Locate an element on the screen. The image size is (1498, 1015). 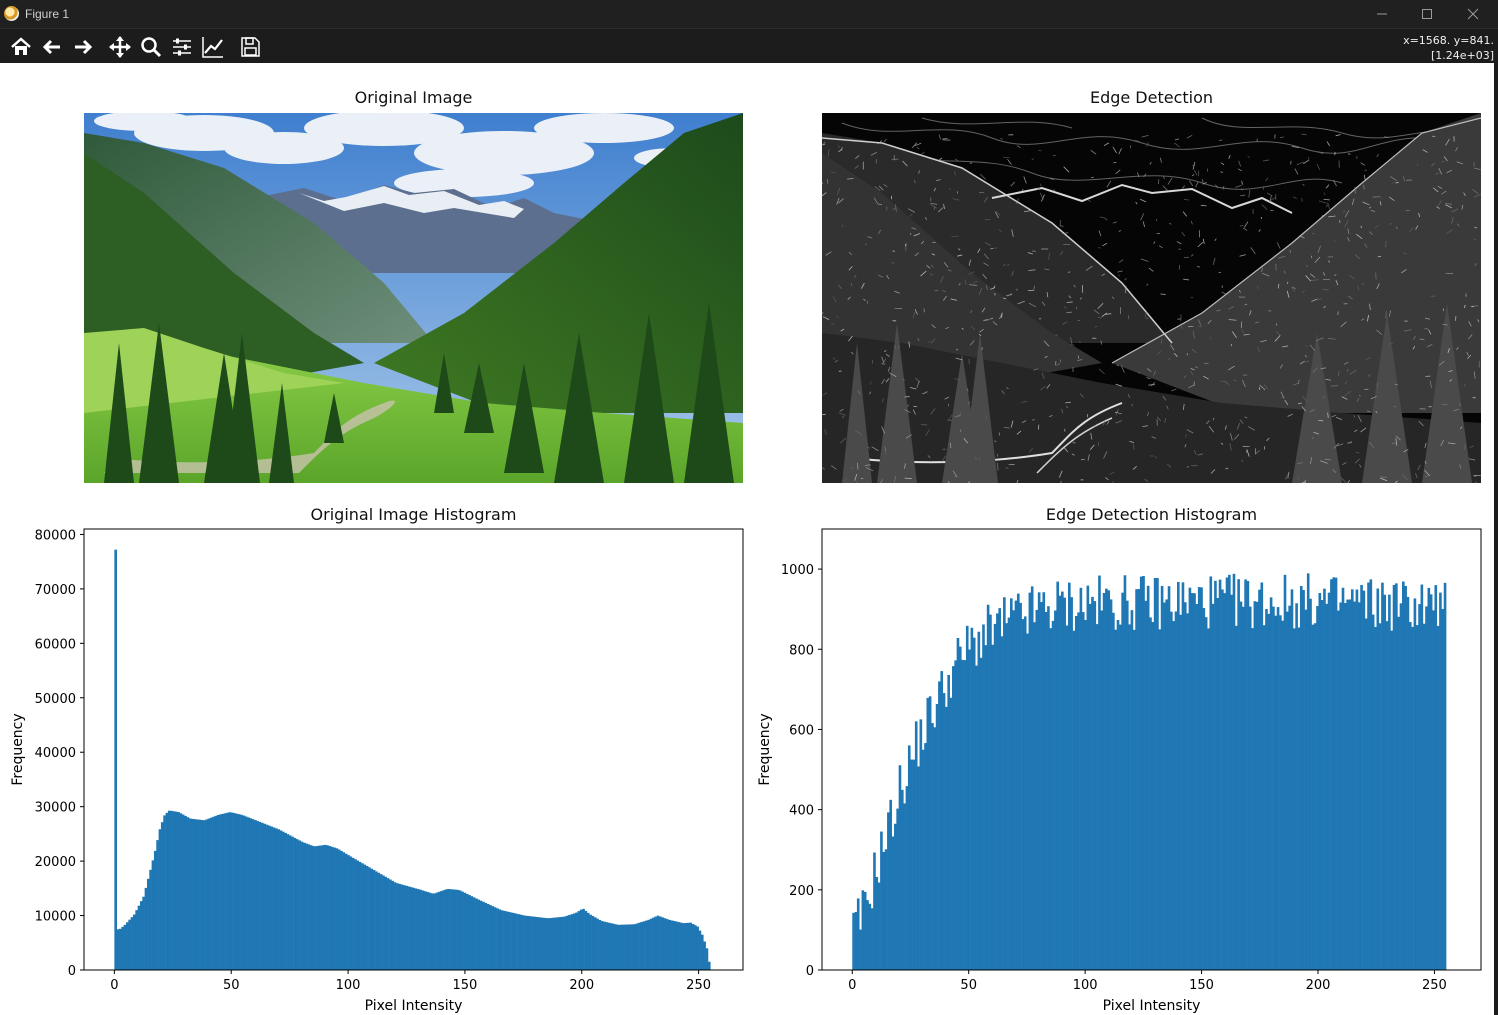
zoom-magnifier-icon is located at coordinates (151, 47).